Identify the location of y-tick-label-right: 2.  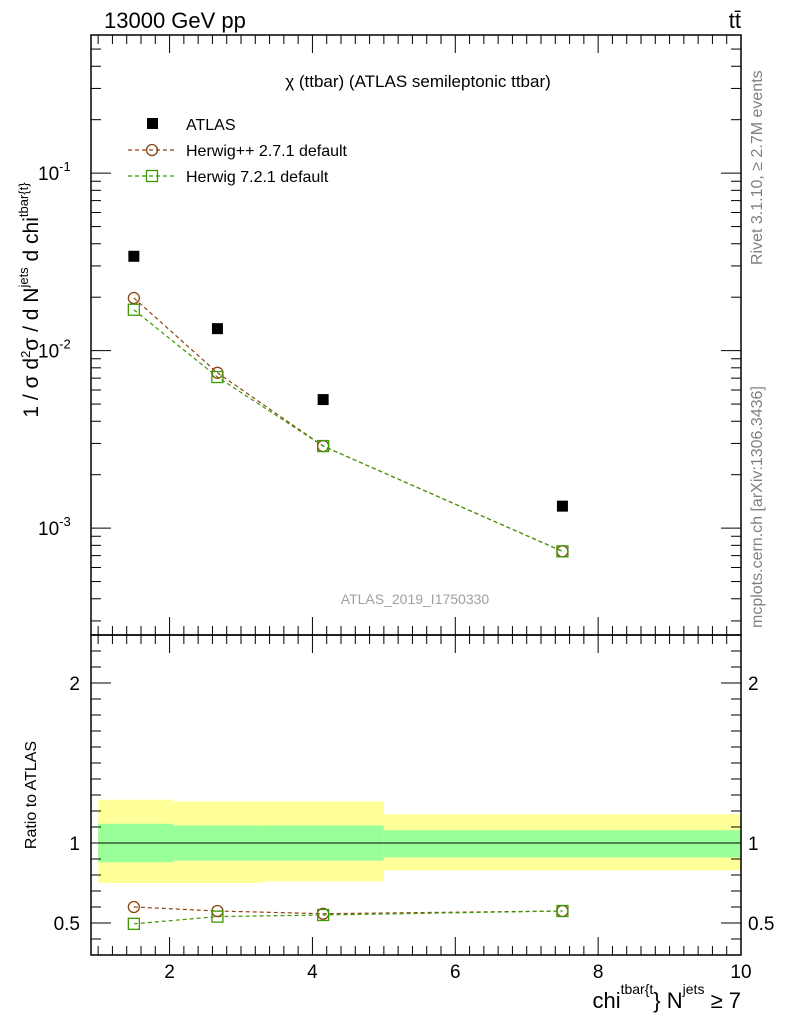
(753, 684).